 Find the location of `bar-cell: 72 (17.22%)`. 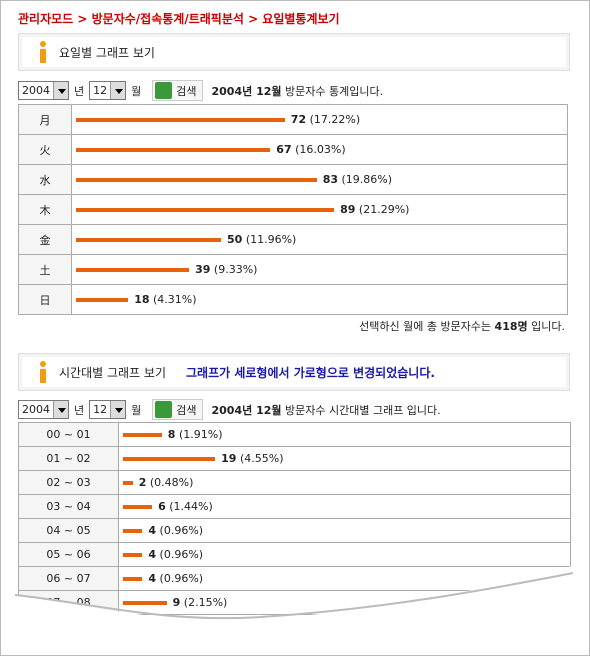

bar-cell: 72 (17.22%) is located at coordinates (319, 119).